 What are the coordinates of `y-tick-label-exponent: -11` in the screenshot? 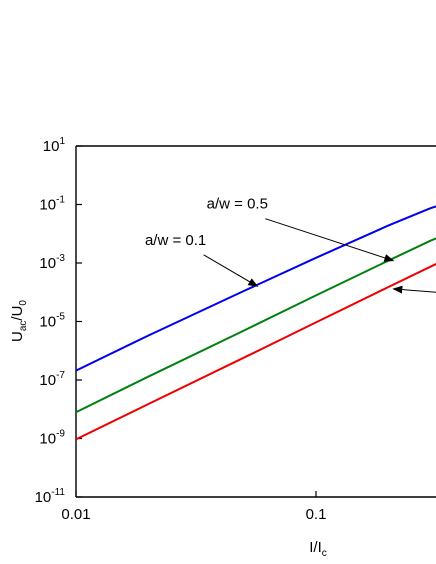 It's located at (58, 492).